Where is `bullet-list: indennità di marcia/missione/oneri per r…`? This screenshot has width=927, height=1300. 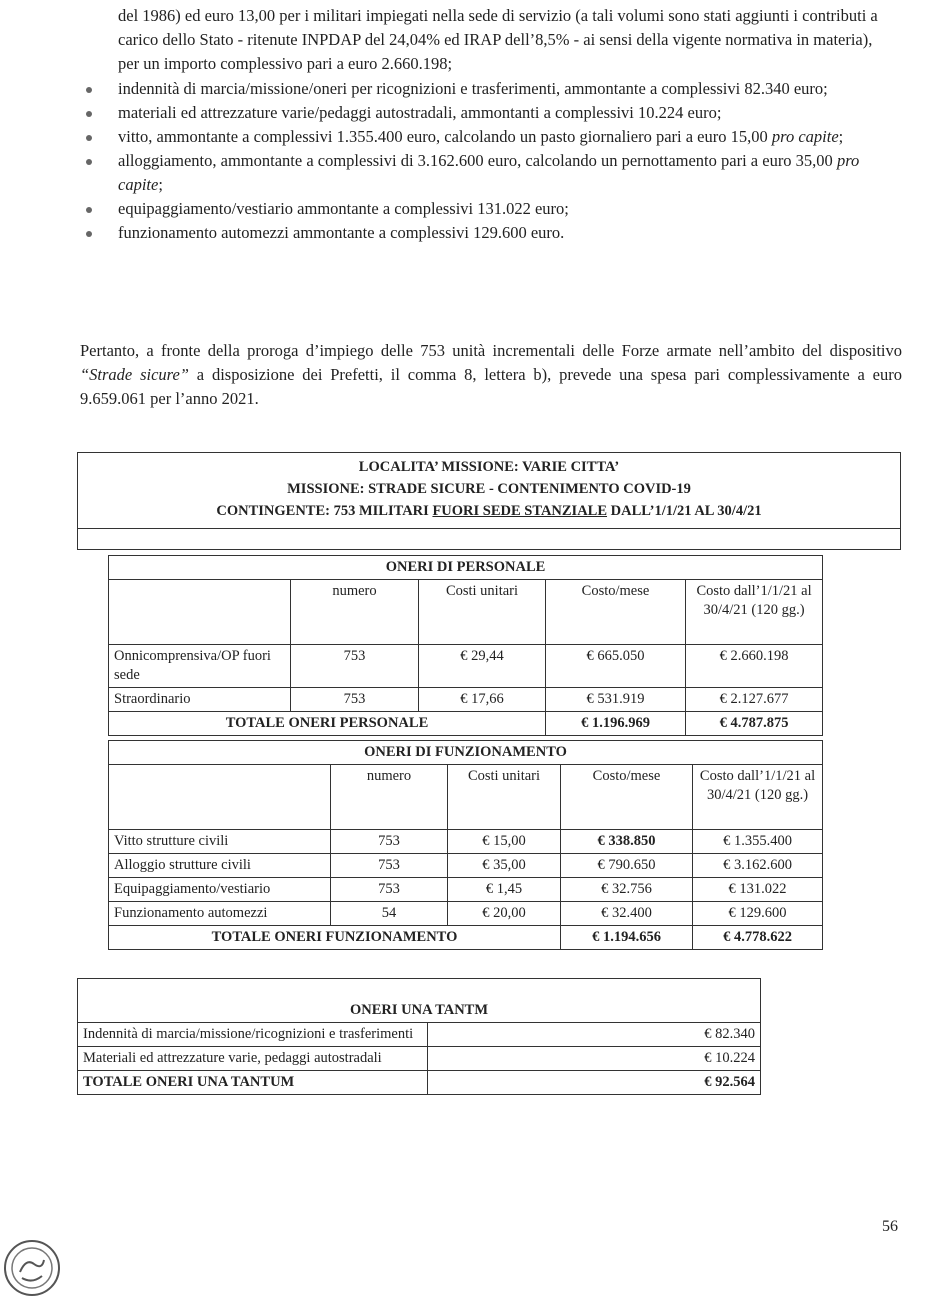 bullet-list: indennità di marcia/missione/oneri per r… is located at coordinates (480, 161).